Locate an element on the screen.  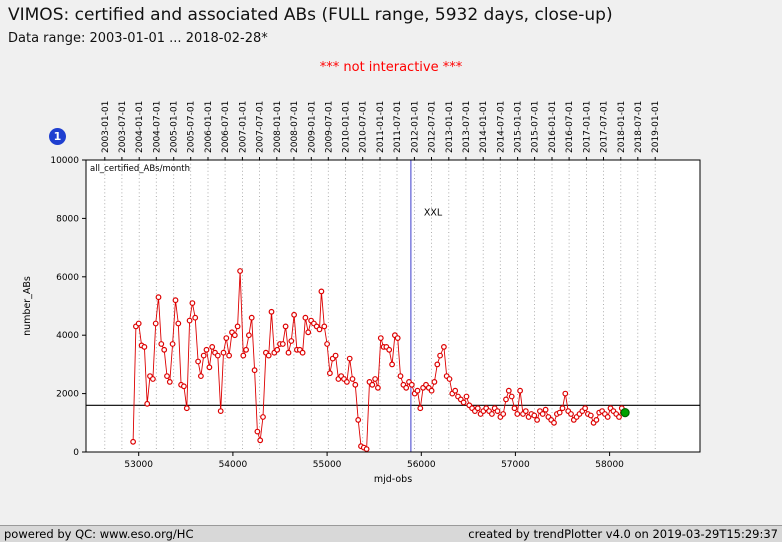
svg-text: 2014-01-01 is located at coordinates (484, 127).